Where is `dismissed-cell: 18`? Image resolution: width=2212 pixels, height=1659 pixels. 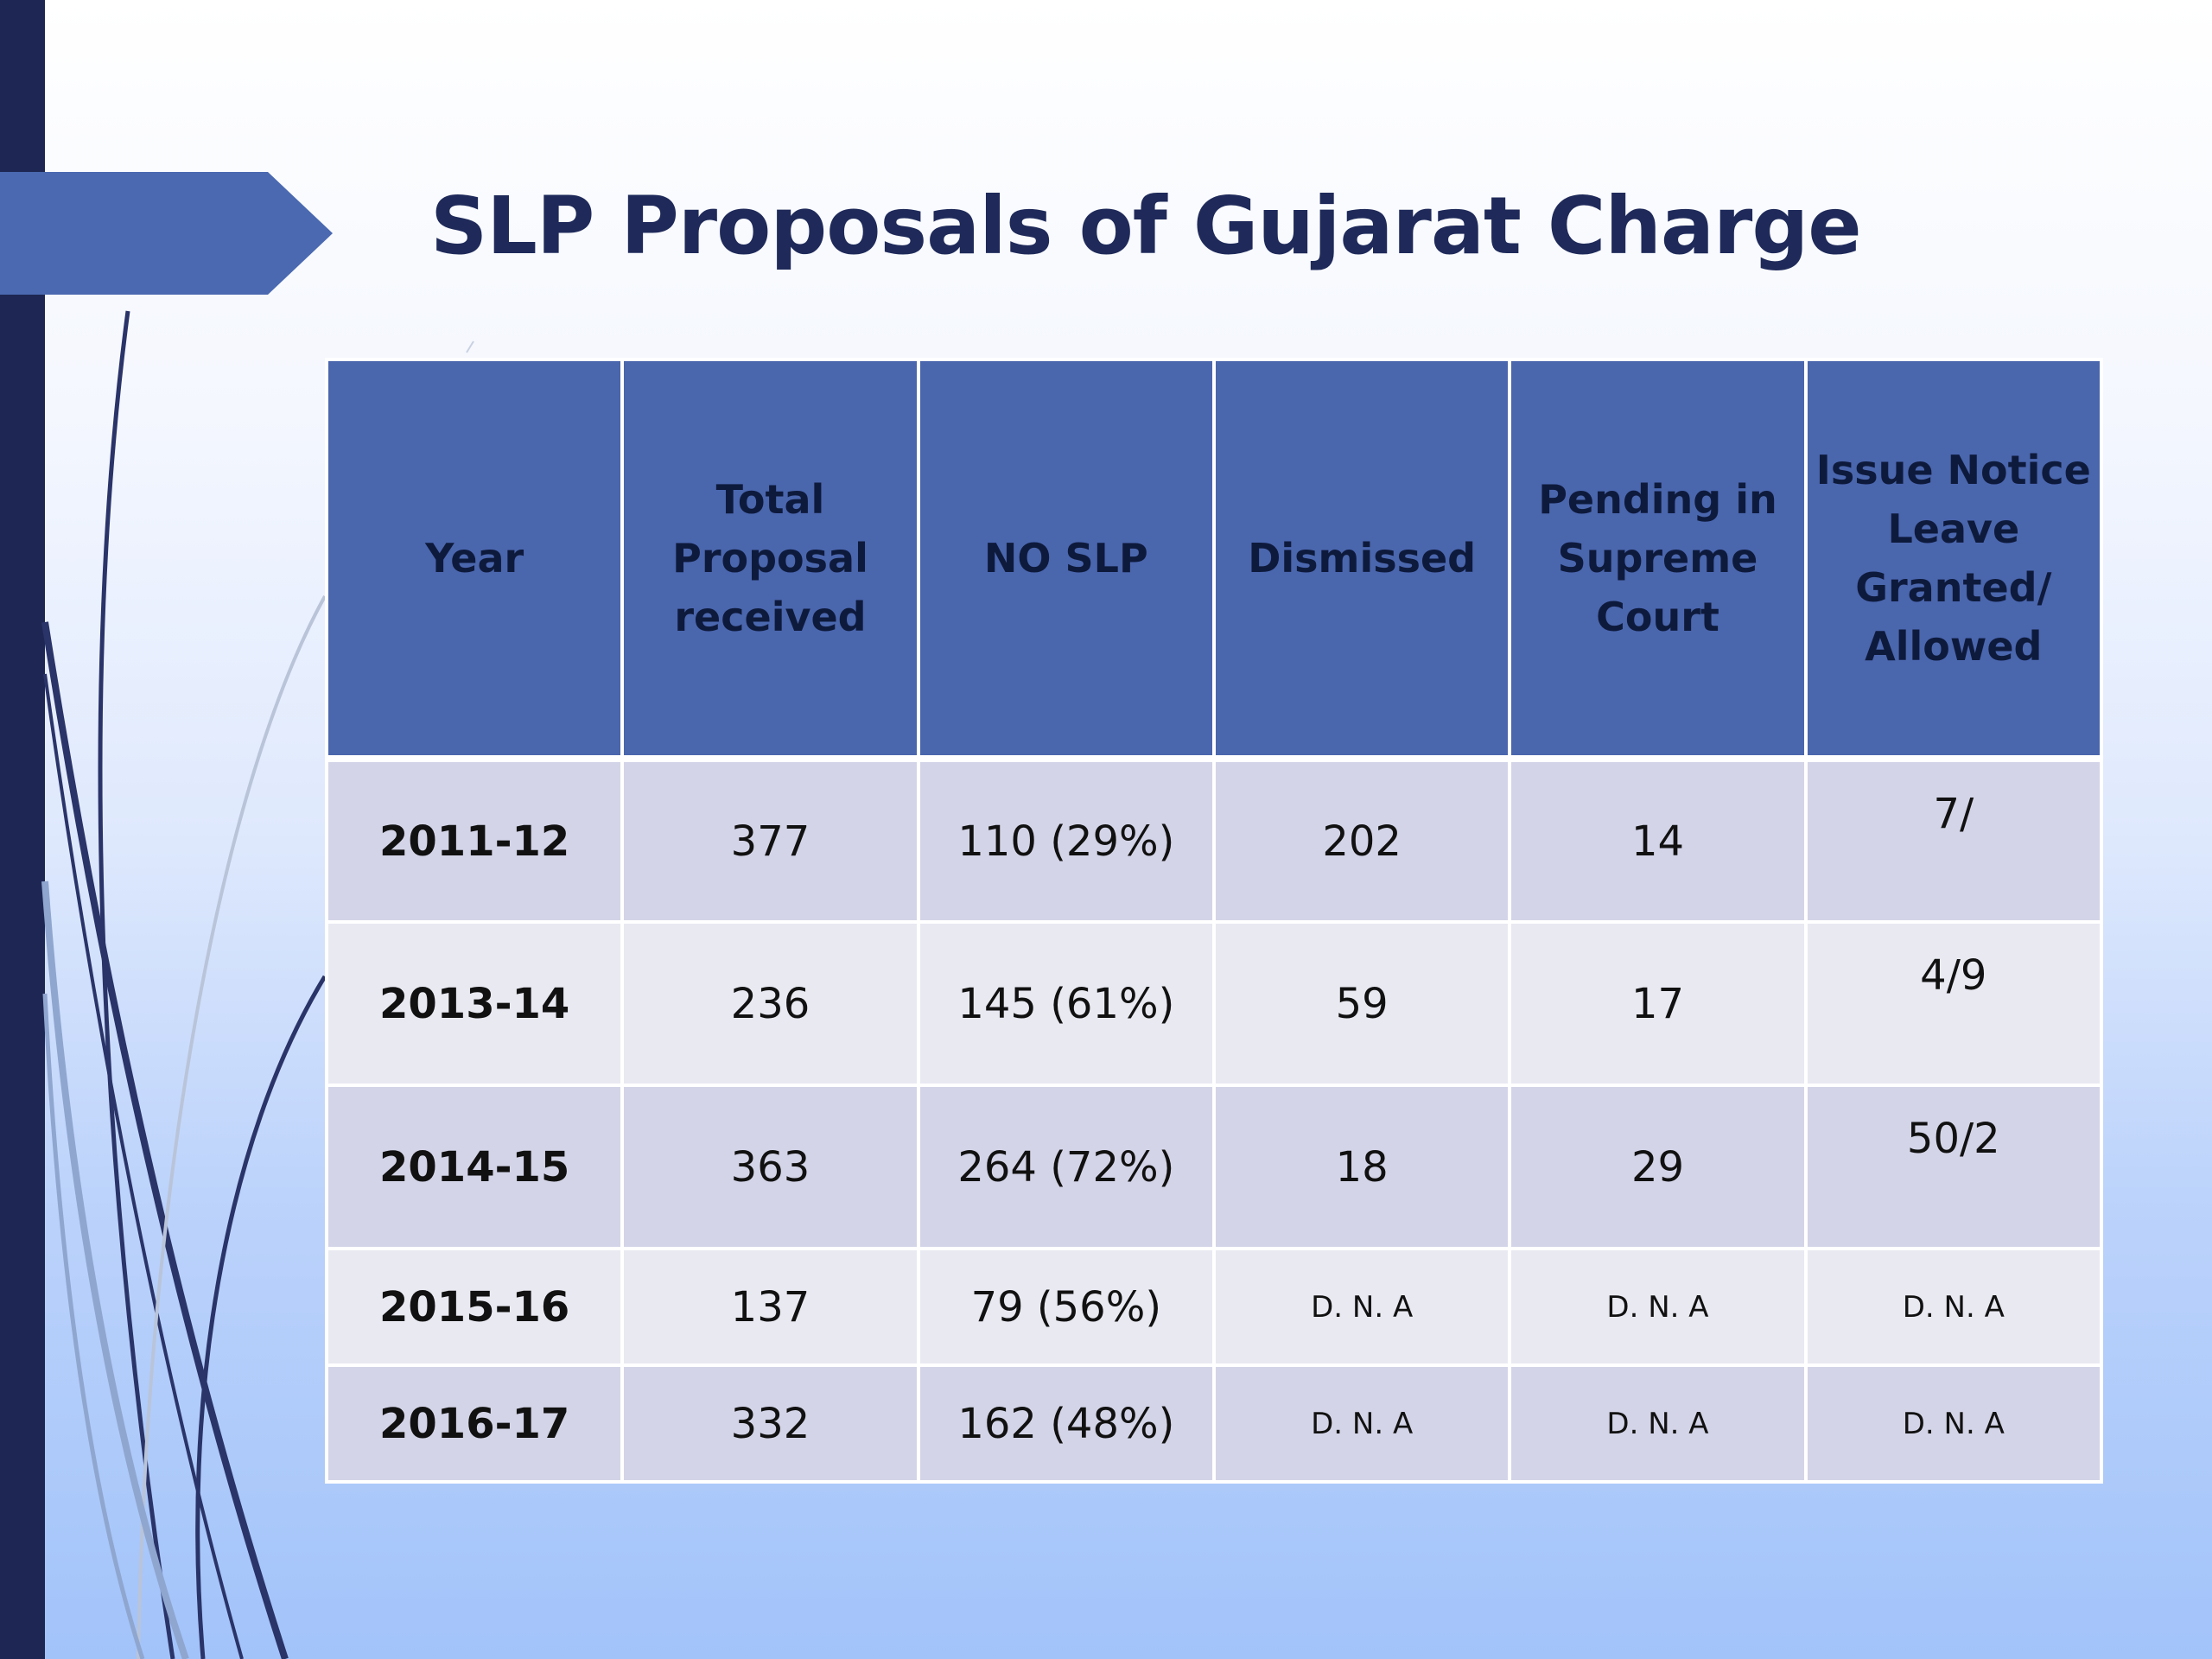 dismissed-cell: 18 is located at coordinates (1361, 1167).